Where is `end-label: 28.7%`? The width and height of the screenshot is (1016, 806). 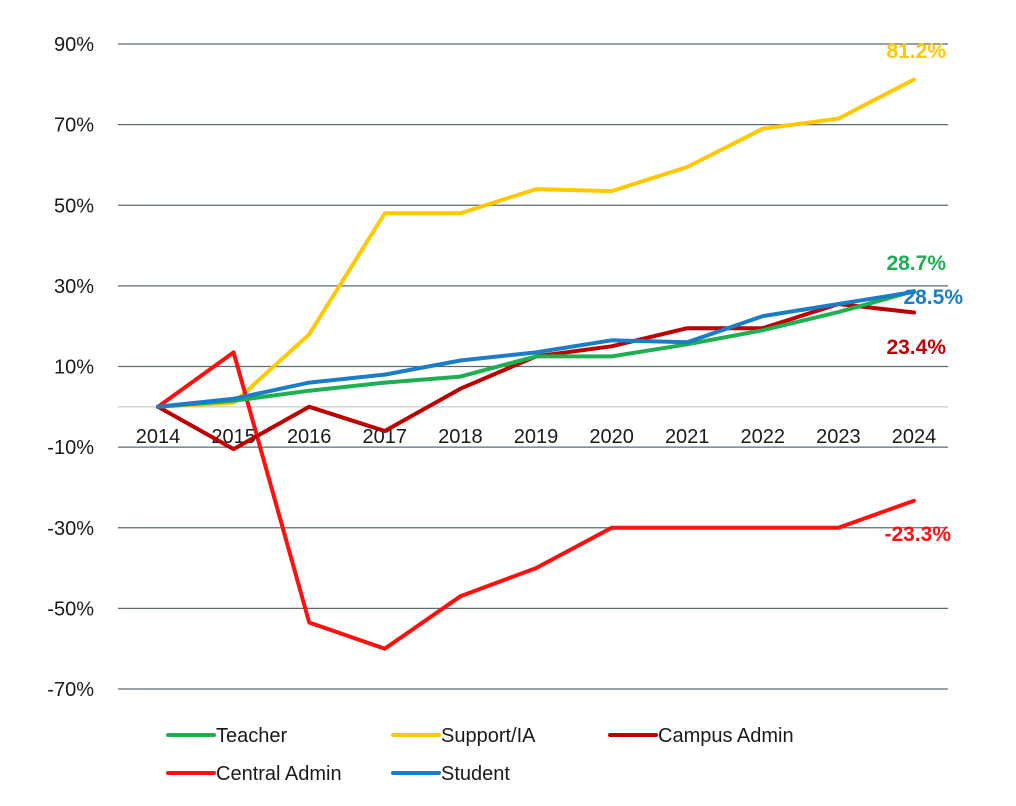
end-label: 28.7% is located at coordinates (916, 263).